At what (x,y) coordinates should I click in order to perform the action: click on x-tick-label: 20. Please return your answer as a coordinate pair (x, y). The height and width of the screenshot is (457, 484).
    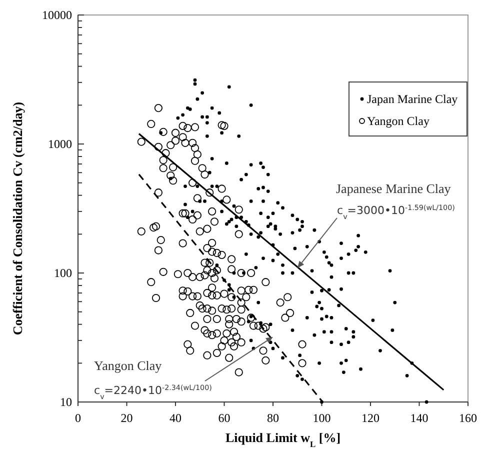
    Looking at the image, I should click on (126, 418).